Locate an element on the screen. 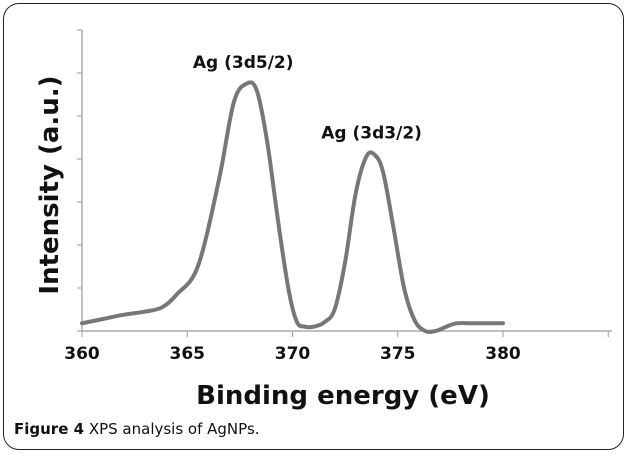  x-tick-label: 360 is located at coordinates (82, 354).